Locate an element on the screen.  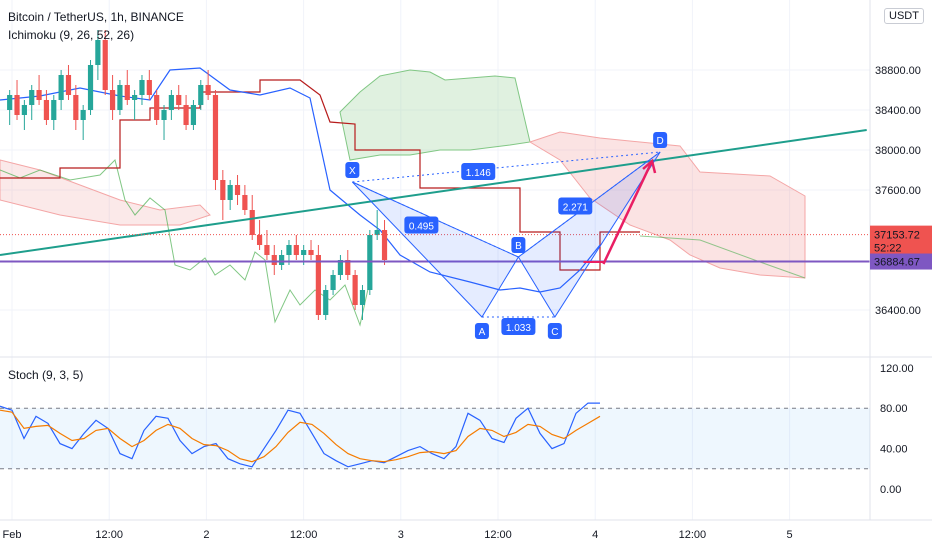
stoch-tick-label: 0.00 is located at coordinates (890, 490).